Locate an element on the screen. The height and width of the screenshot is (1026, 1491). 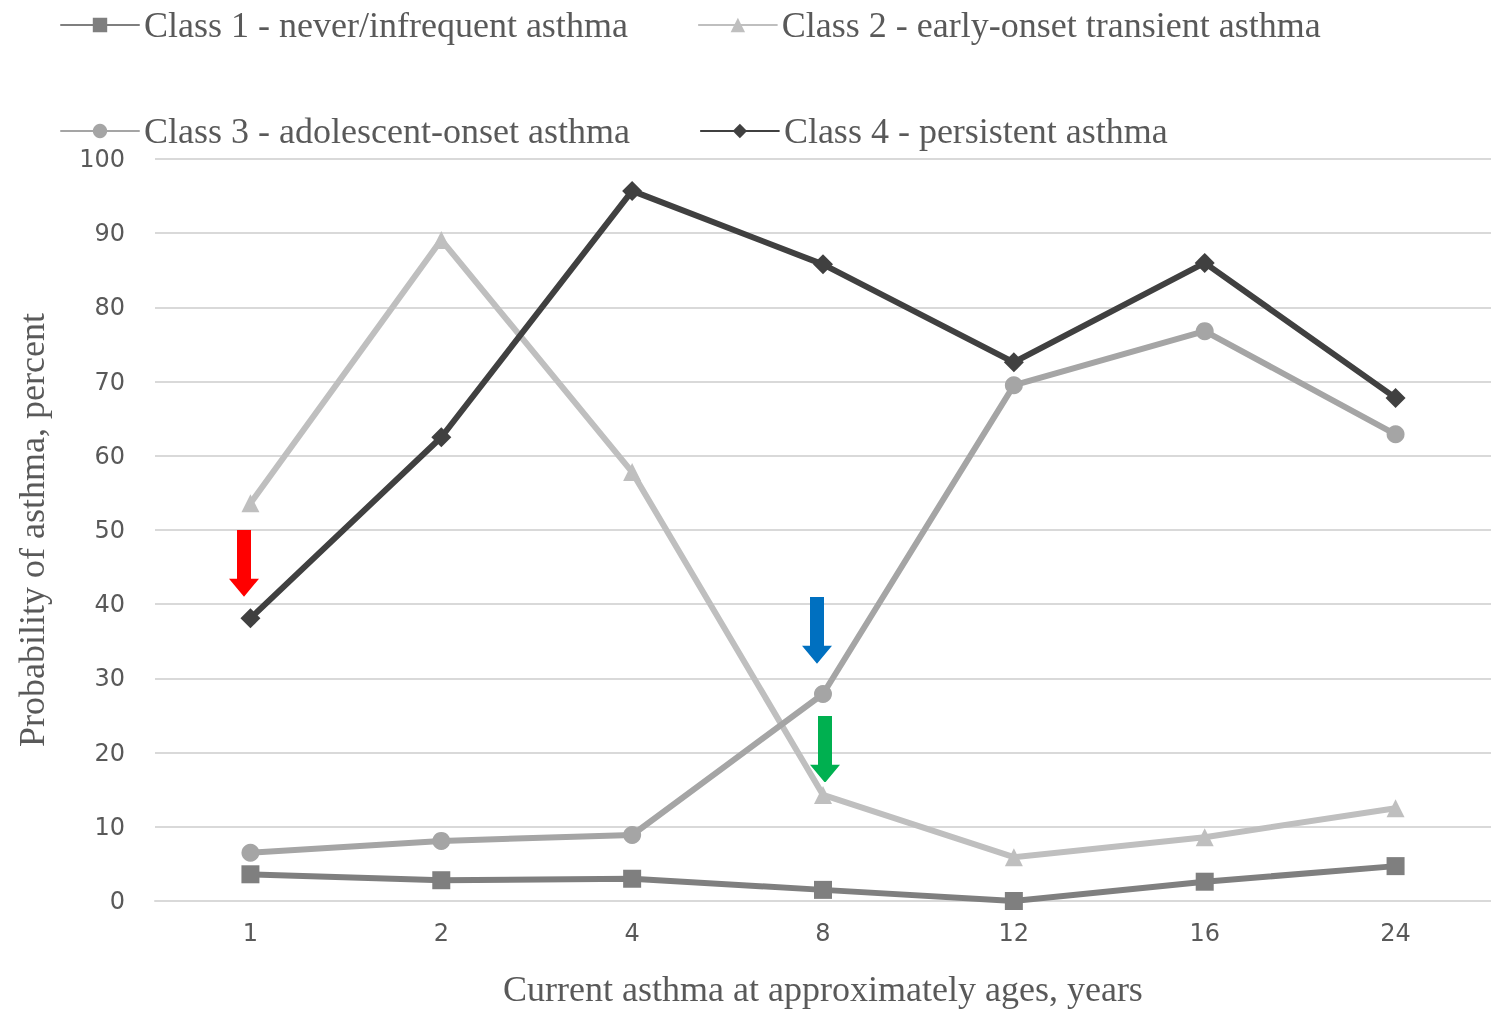
y-tick-label: 60 is located at coordinates (109, 455).